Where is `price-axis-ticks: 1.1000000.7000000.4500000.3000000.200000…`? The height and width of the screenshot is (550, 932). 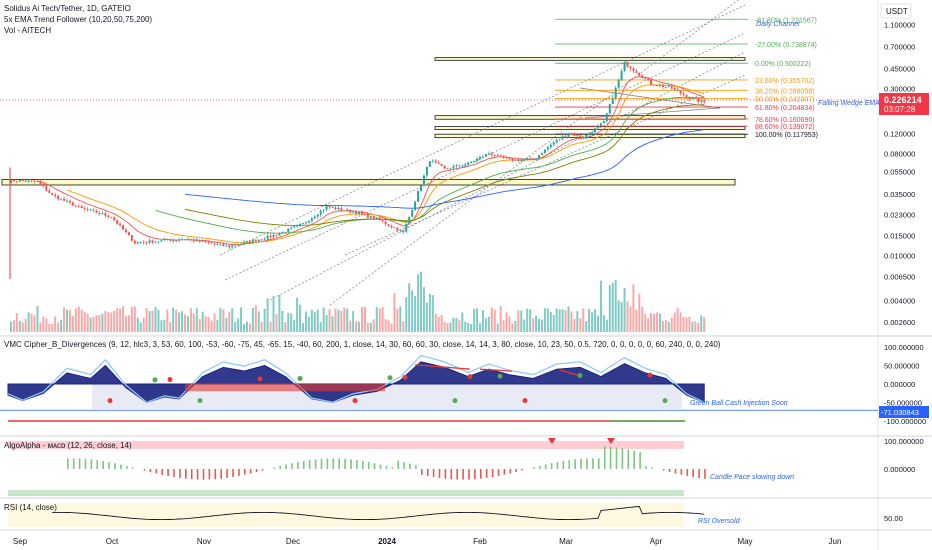
price-axis-ticks: 1.1000000.7000000.4500000.3000000.200000… is located at coordinates (899, 173).